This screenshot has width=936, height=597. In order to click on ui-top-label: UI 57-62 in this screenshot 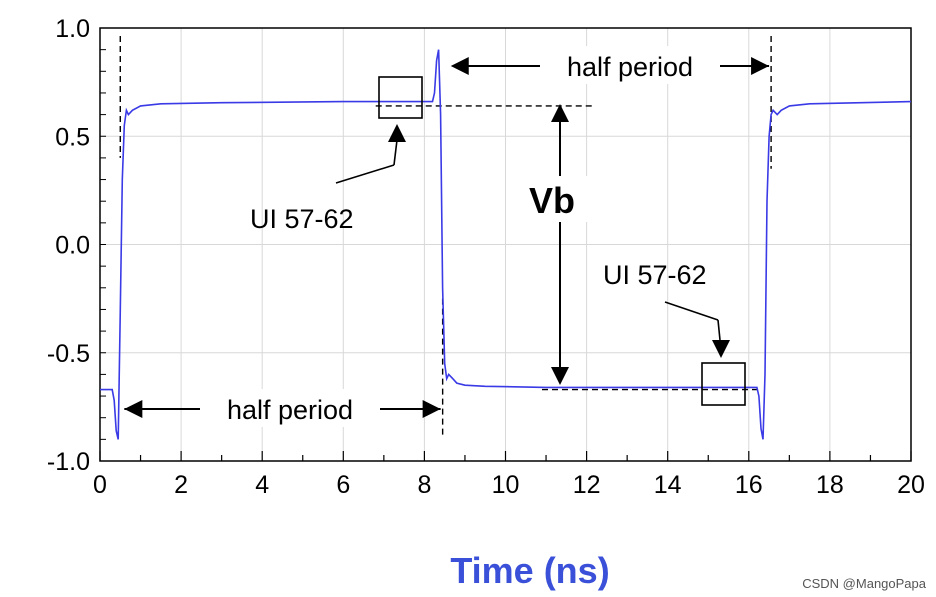, I will do `click(302, 219)`.